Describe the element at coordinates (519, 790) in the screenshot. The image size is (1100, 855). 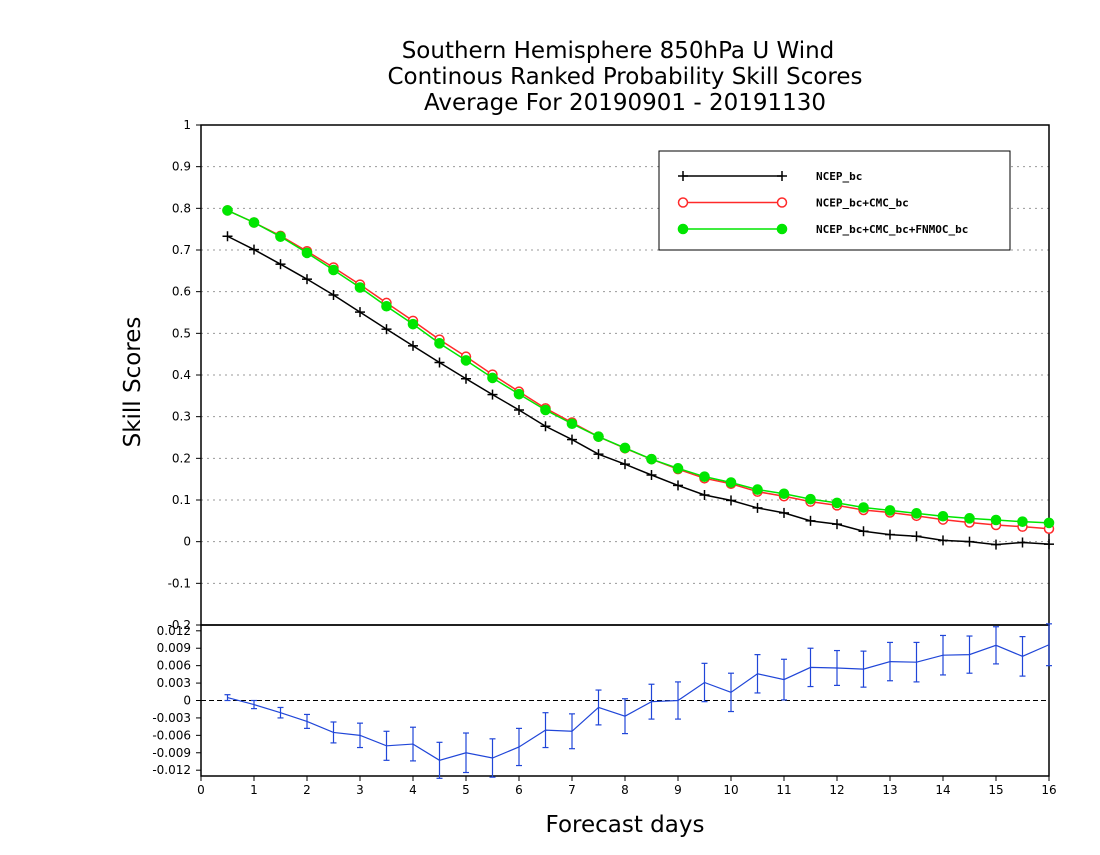
I see `x-tick-label: 6` at that location.